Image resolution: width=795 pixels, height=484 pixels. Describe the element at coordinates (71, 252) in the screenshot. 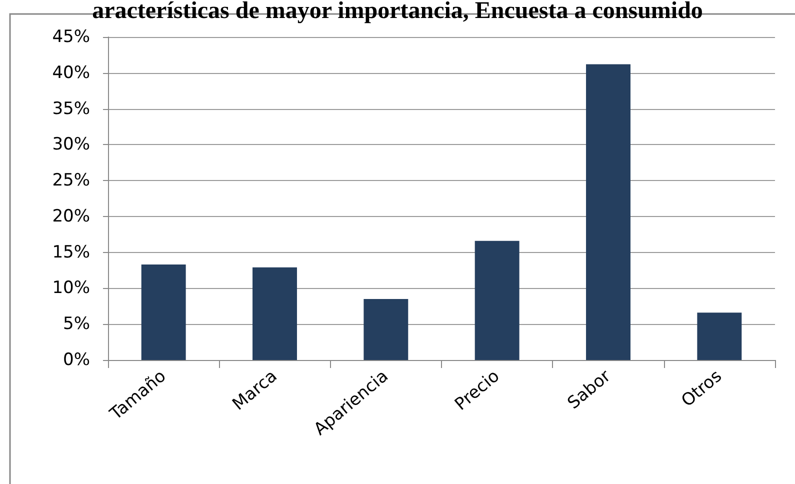

I see `y-tick-label: 15%` at that location.